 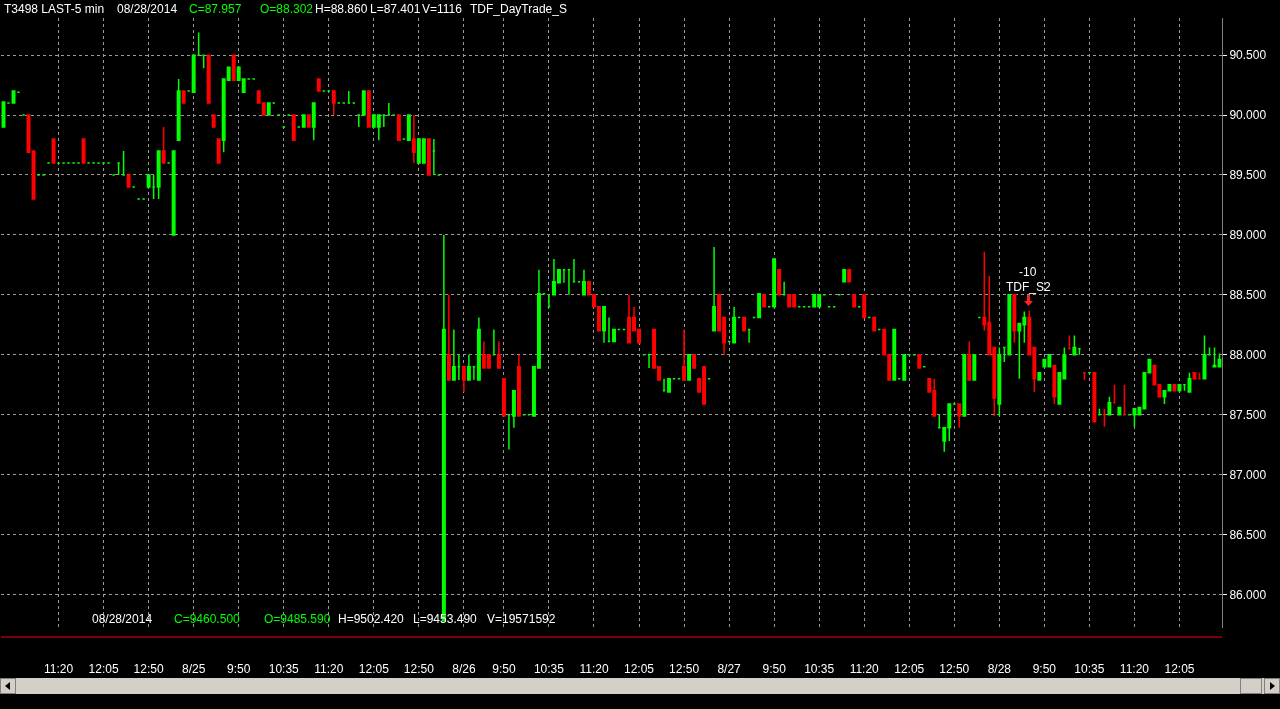 What do you see at coordinates (1248, 295) in the screenshot?
I see `y-tick-label: 88.500` at bounding box center [1248, 295].